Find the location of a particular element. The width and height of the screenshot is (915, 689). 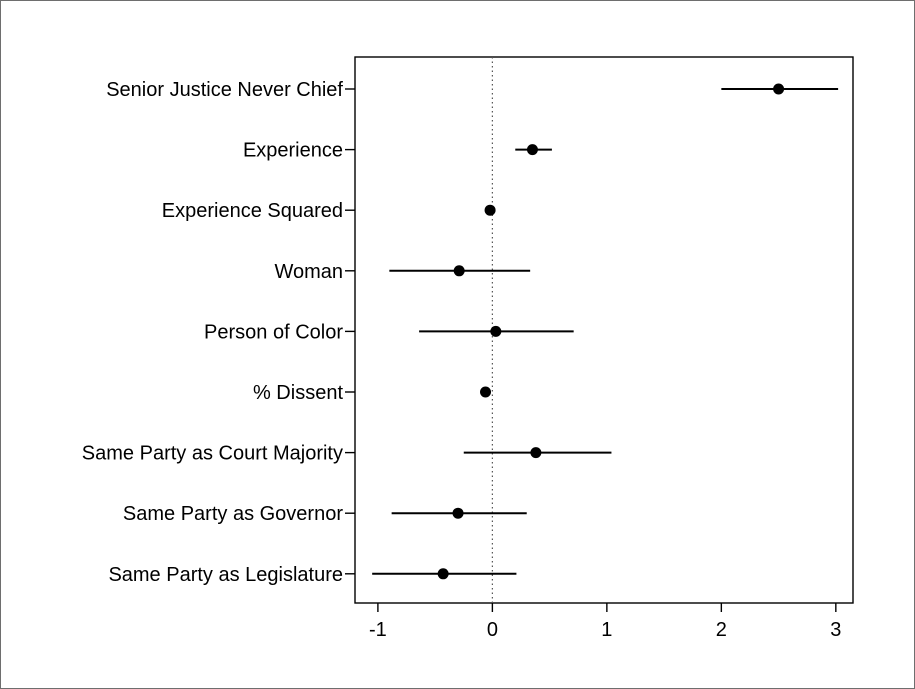

y-tick-label: Person of Color is located at coordinates (273, 332).